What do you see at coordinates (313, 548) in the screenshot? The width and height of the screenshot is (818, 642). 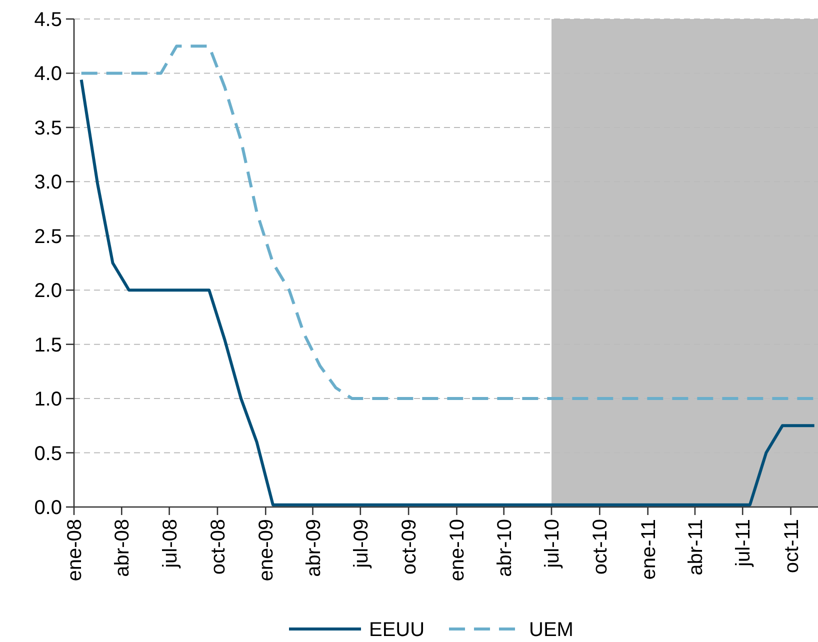 I see `x-tick-label: abr-09` at bounding box center [313, 548].